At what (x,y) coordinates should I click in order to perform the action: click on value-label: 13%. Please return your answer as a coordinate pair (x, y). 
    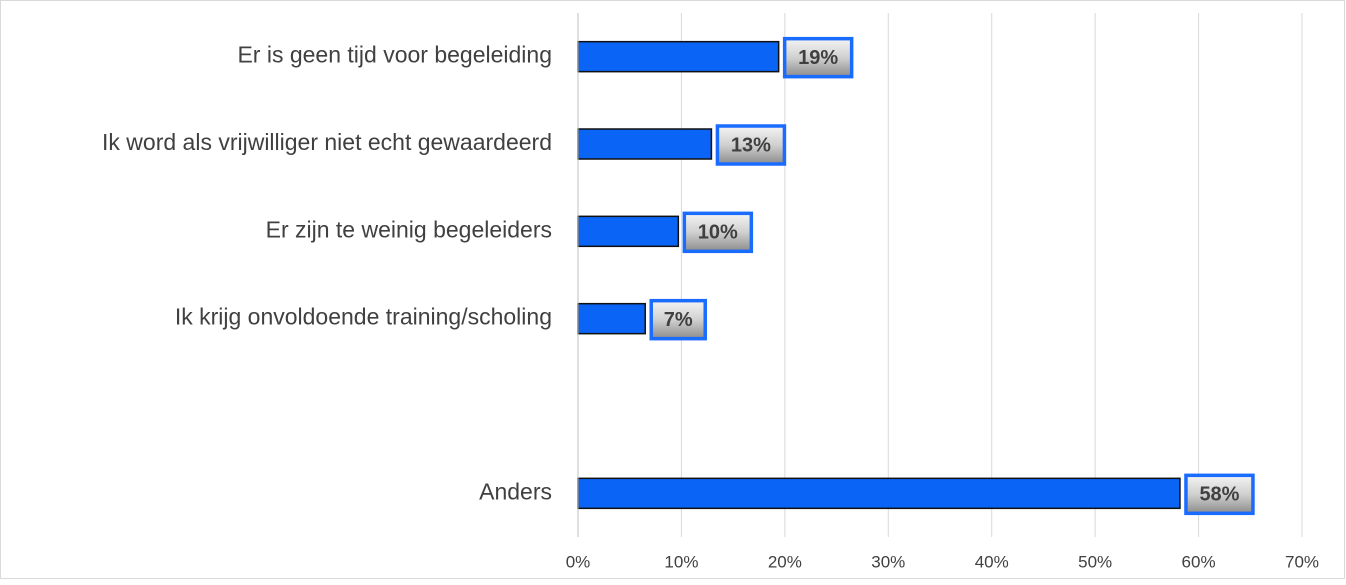
    Looking at the image, I should click on (751, 145).